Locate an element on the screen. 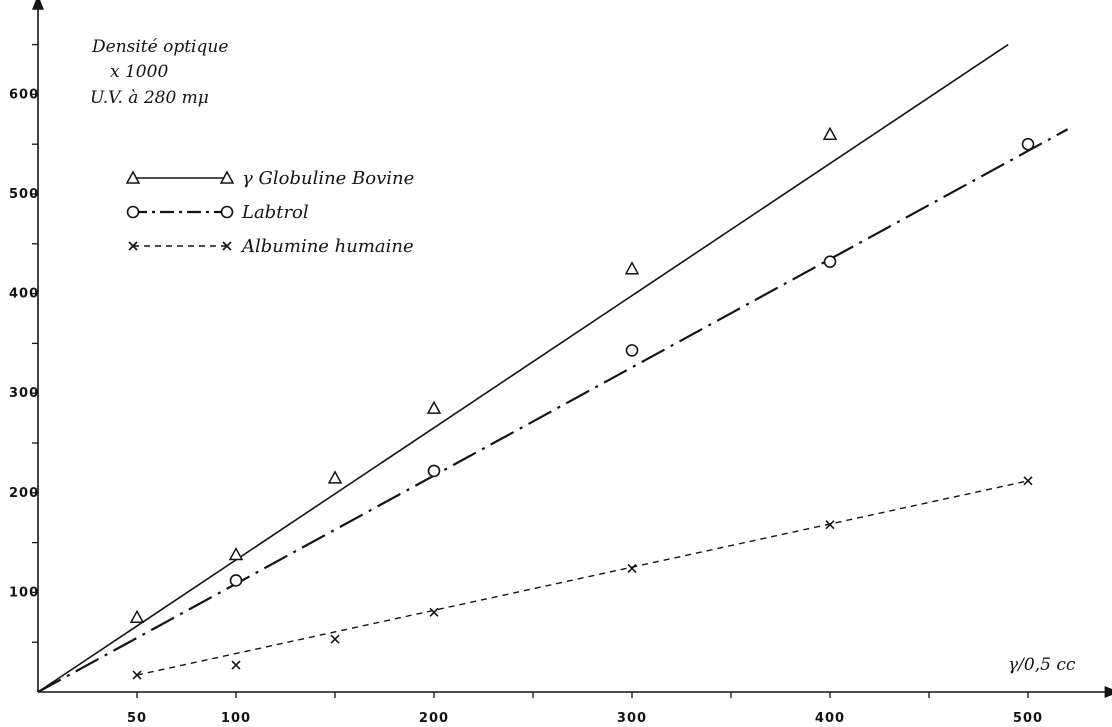 This screenshot has height=727, width=1112. legend-entry: Labtrol is located at coordinates (217, 212).